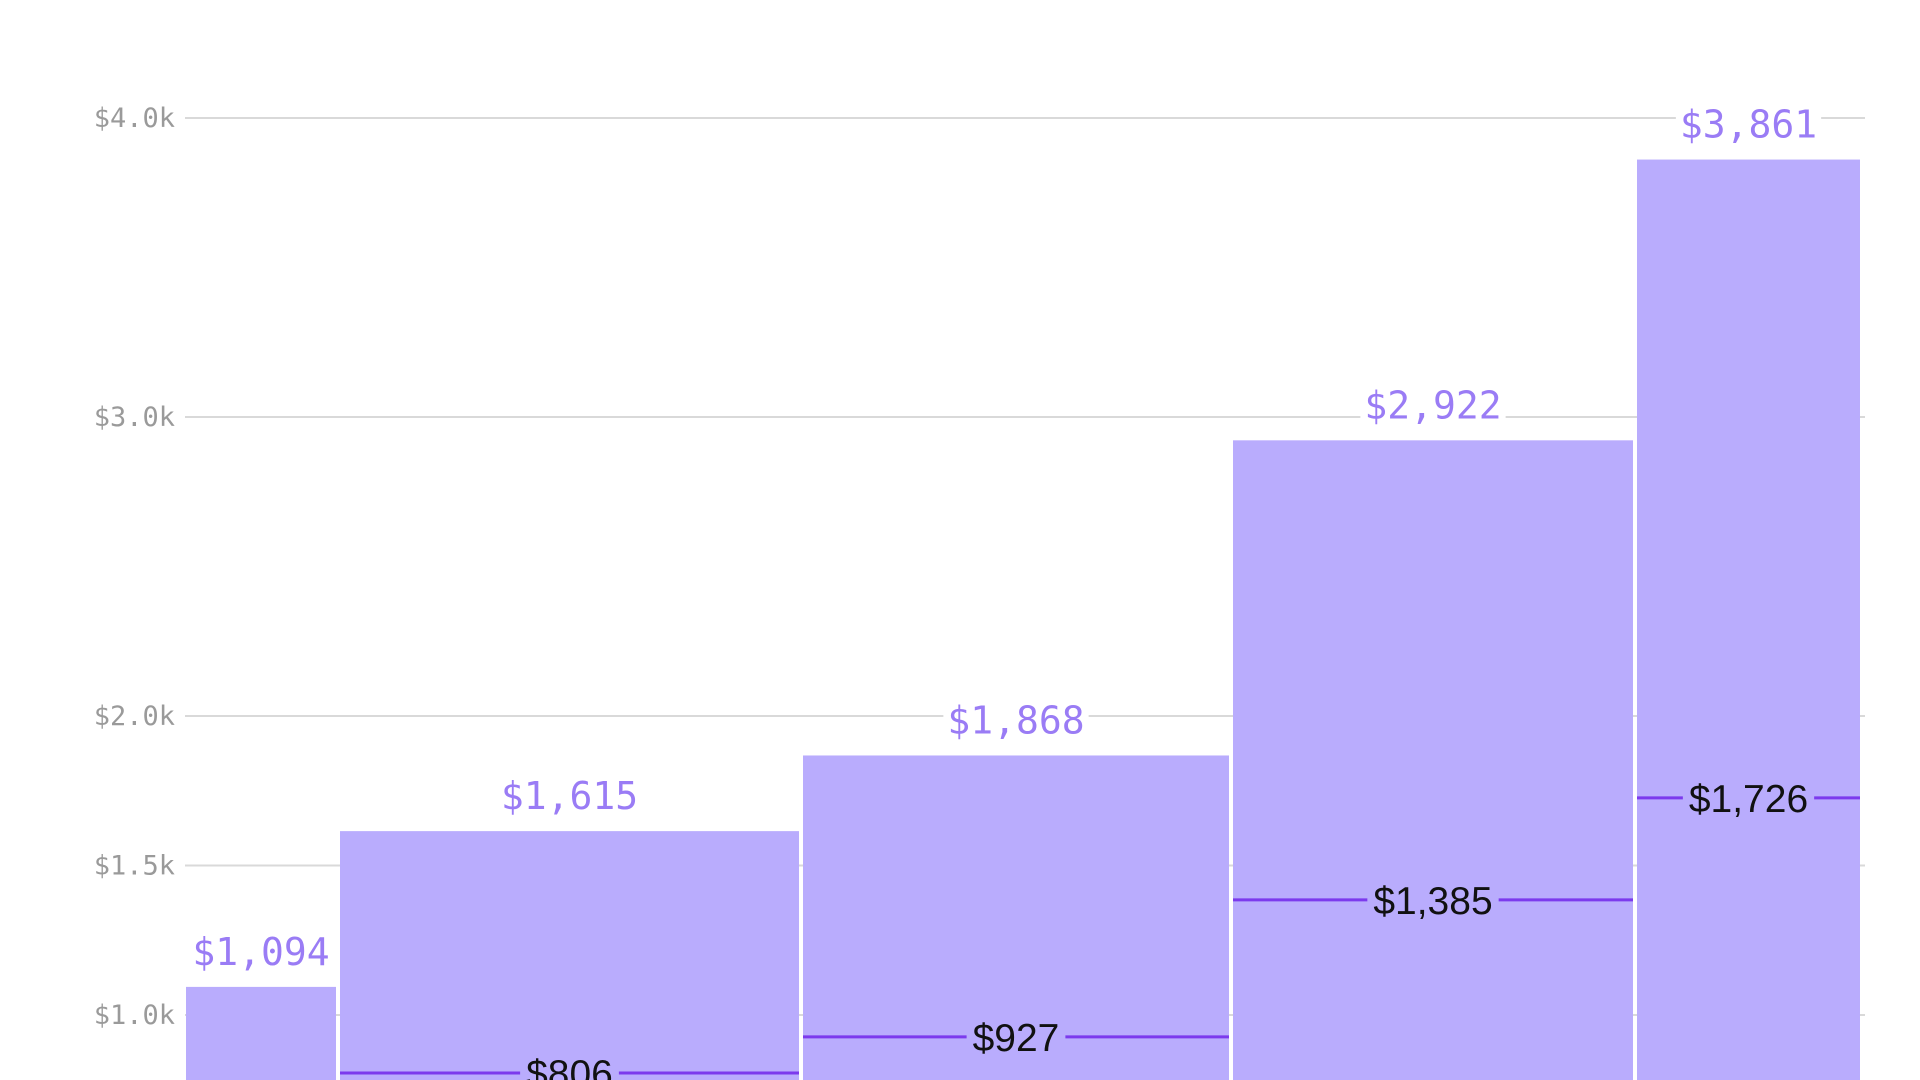 Image resolution: width=1920 pixels, height=1080 pixels. I want to click on bar-value-label: $1,868, so click(1015, 720).